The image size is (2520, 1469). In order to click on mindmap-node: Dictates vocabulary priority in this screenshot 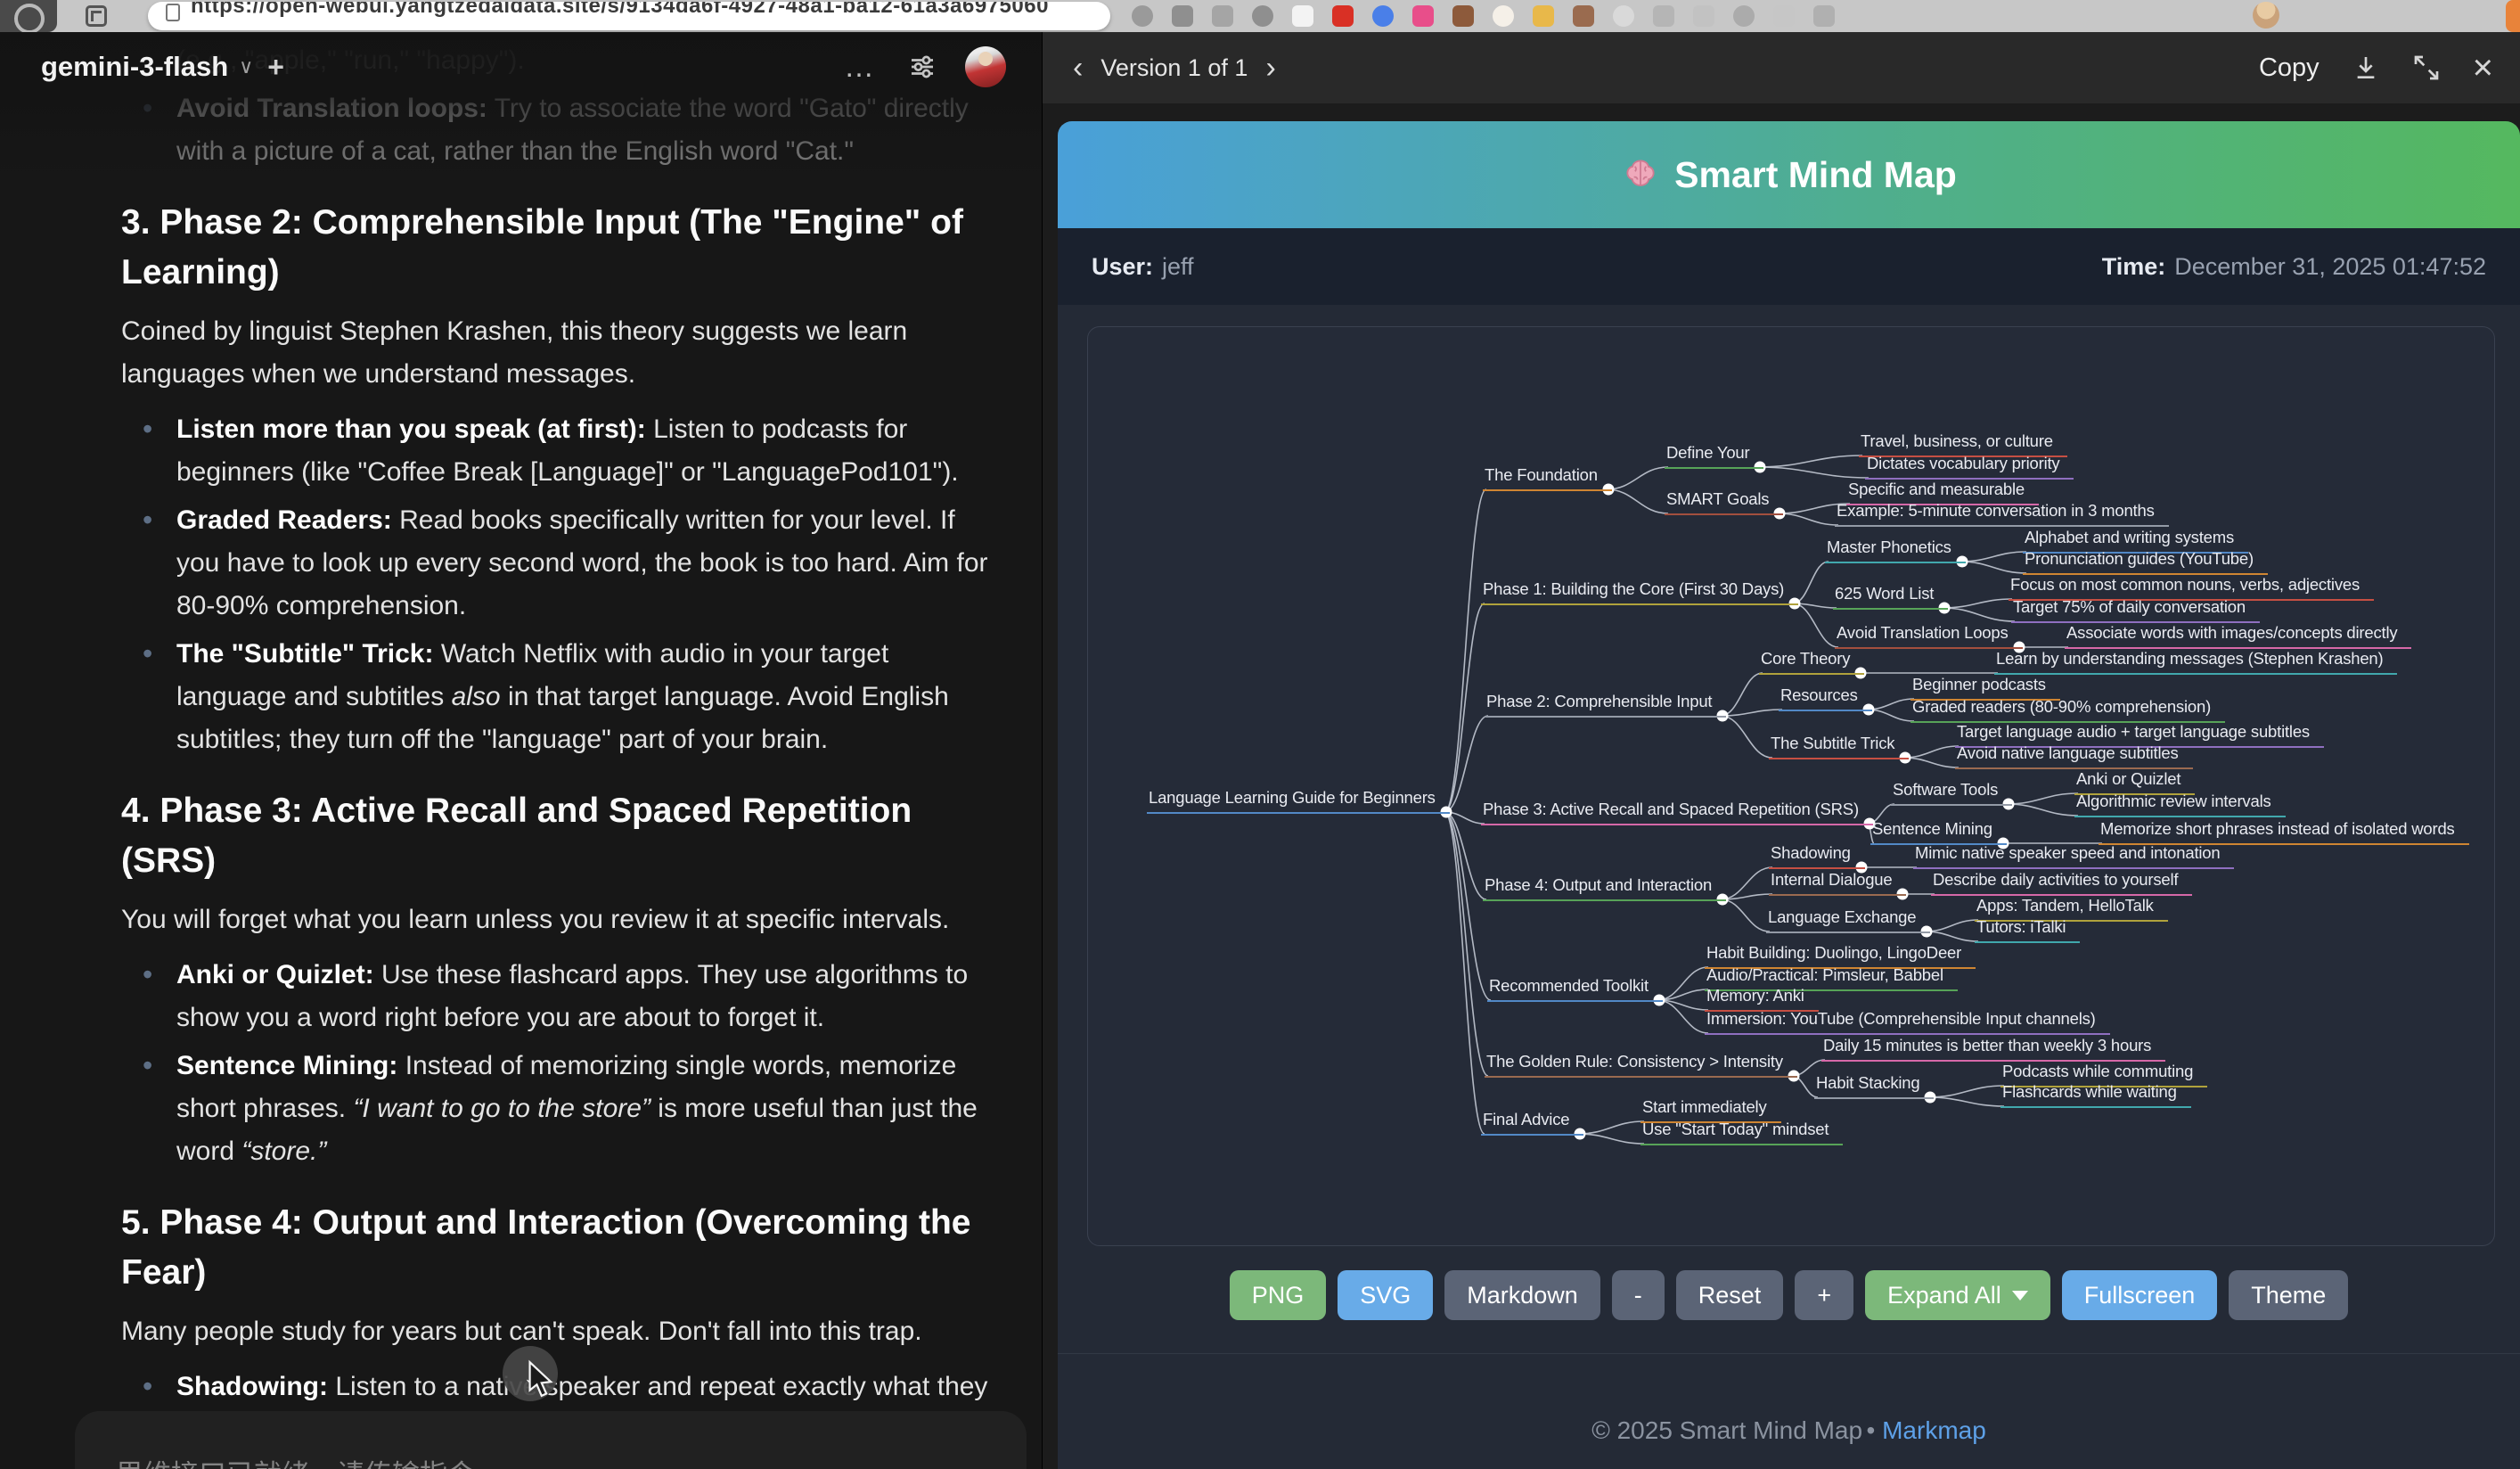, I will do `click(1969, 467)`.